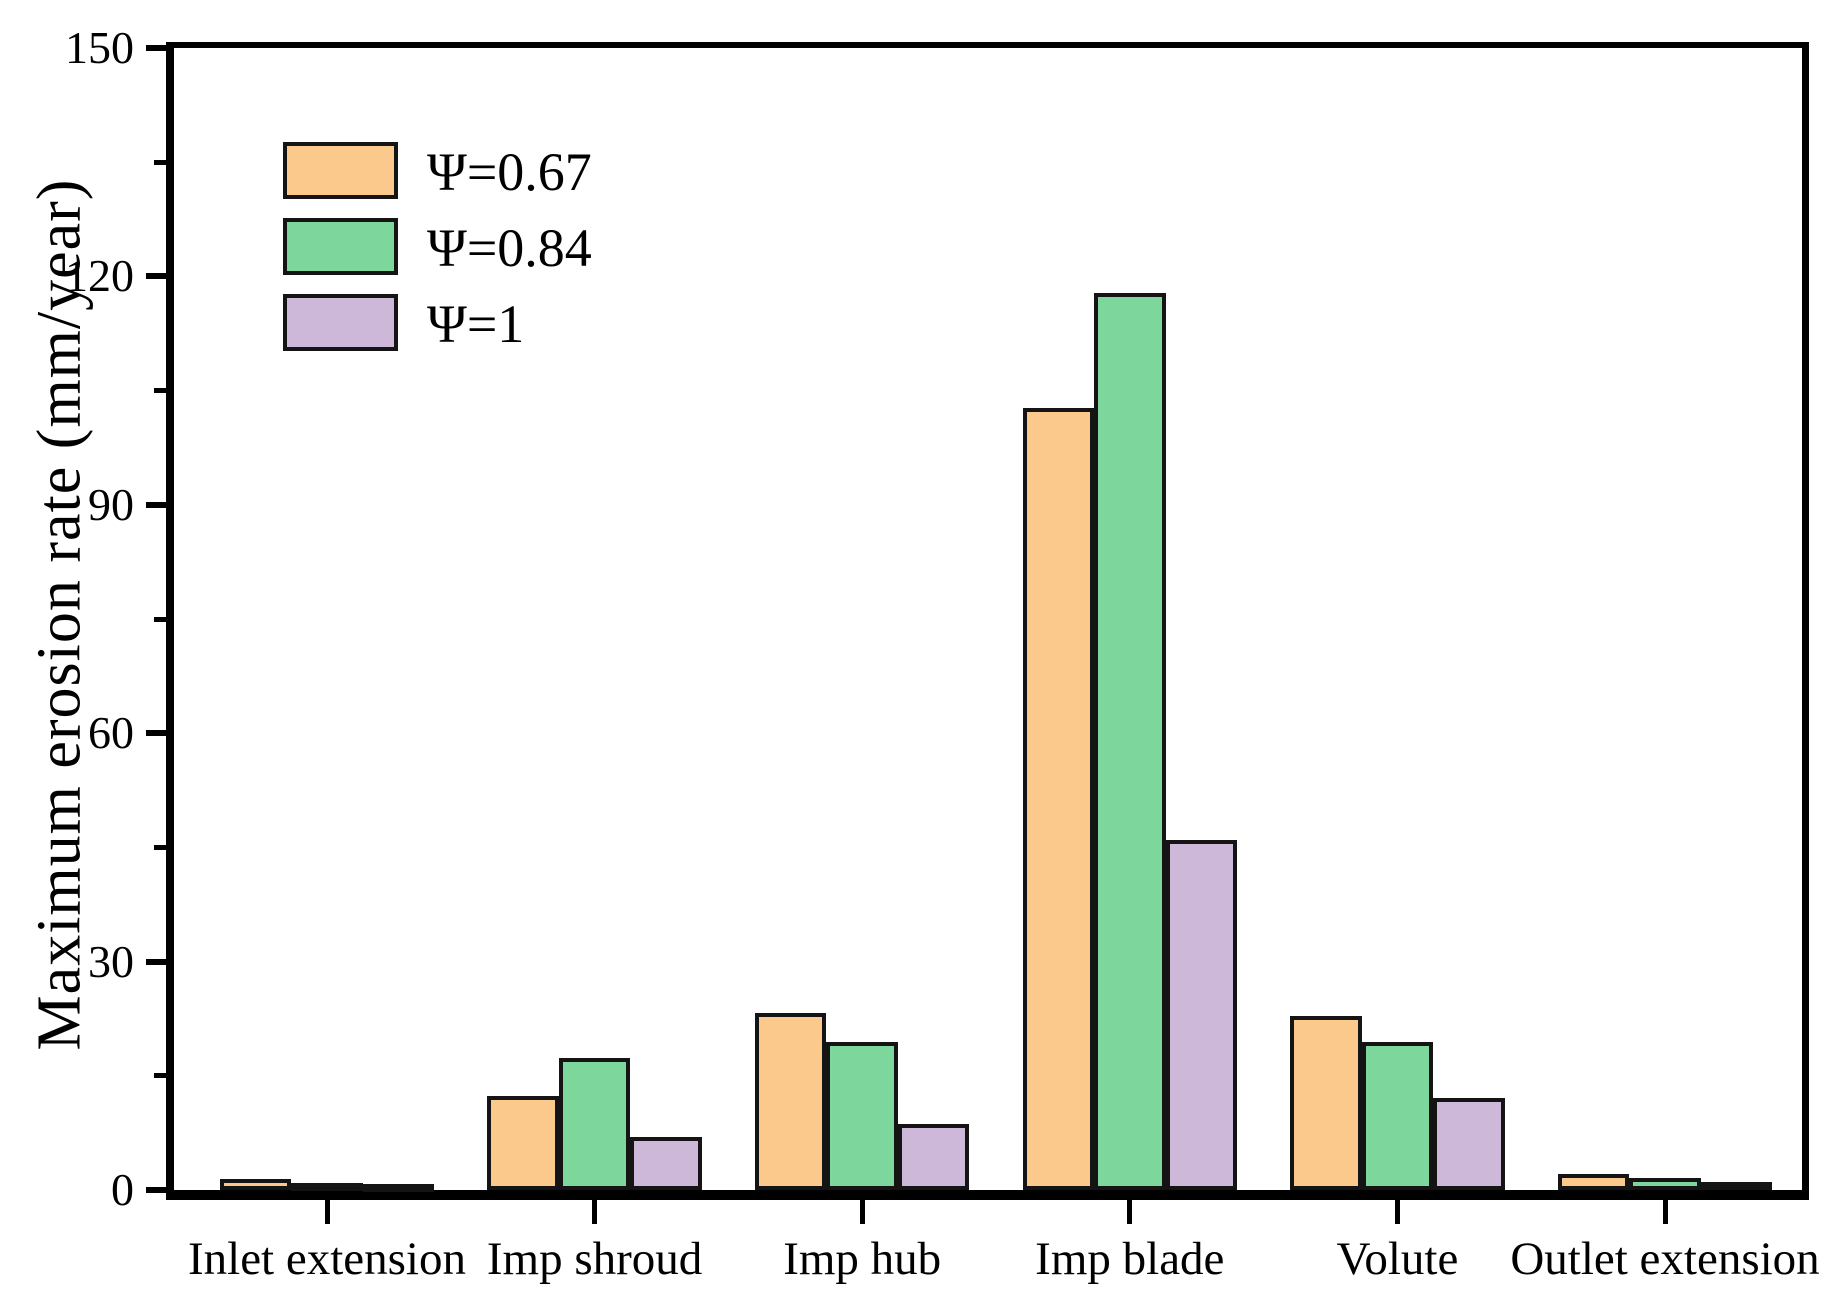 The height and width of the screenshot is (1294, 1834). Describe the element at coordinates (1397, 1259) in the screenshot. I see `x-category-label: Volute` at that location.